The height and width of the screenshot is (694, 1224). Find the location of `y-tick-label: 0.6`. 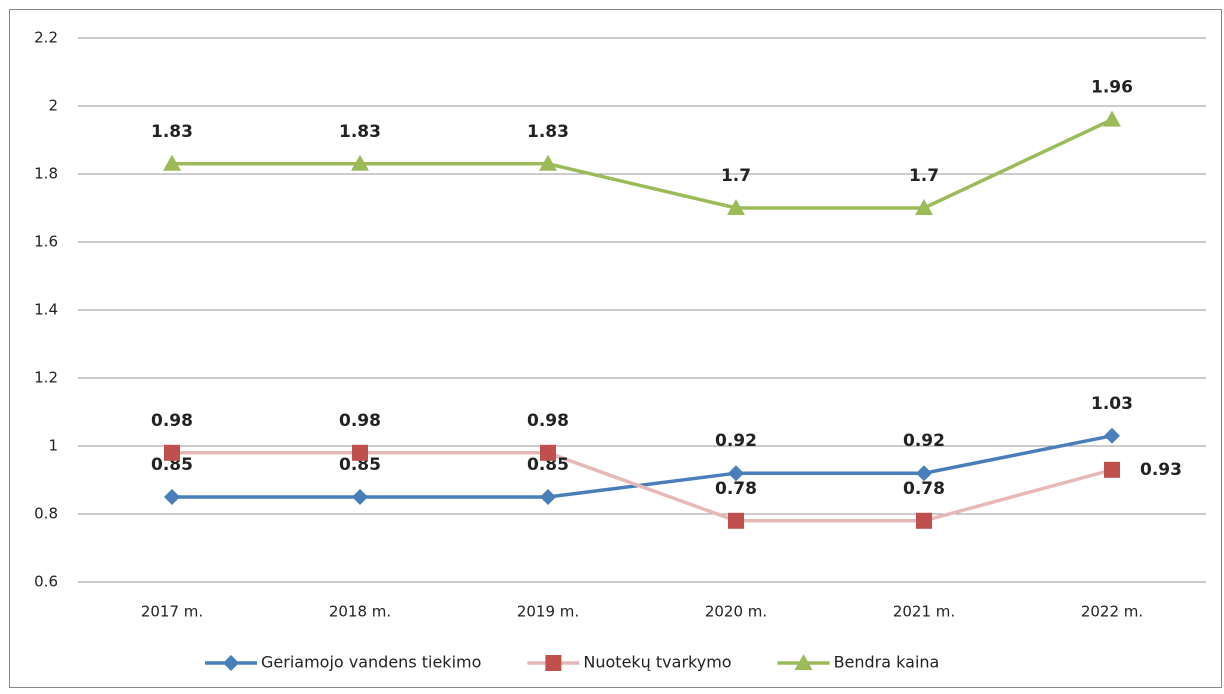

y-tick-label: 0.6 is located at coordinates (46, 582).